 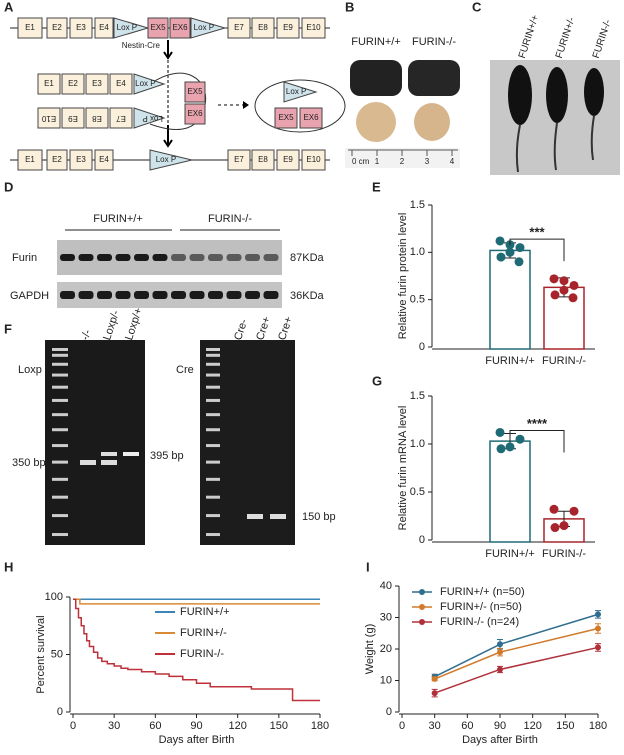 I want to click on y-tick-label: 10, so click(x=386, y=680).